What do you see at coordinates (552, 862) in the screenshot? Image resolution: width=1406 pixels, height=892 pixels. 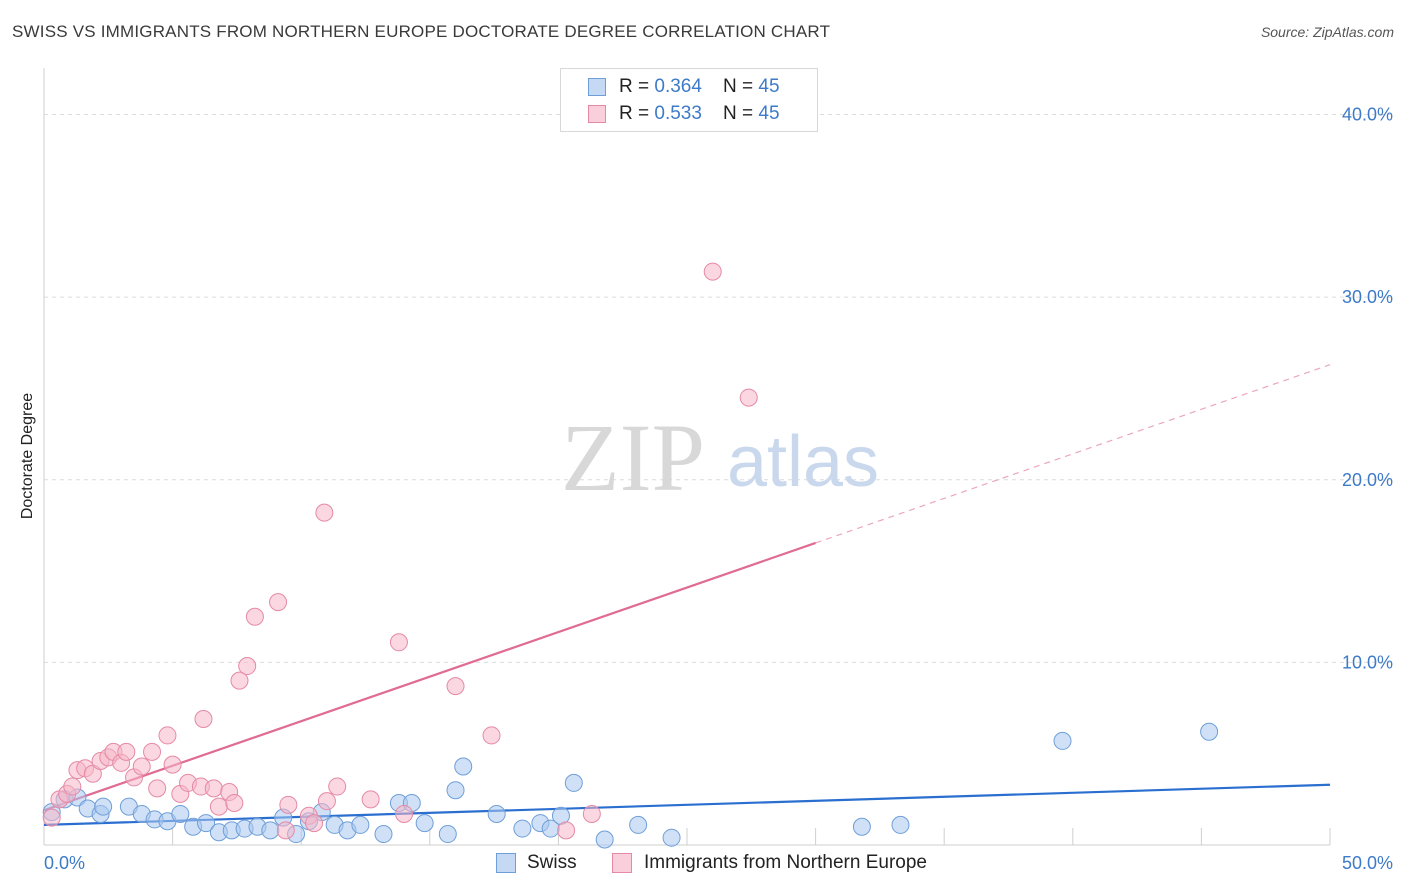 I see `legend-label-swiss: Swiss` at bounding box center [552, 862].